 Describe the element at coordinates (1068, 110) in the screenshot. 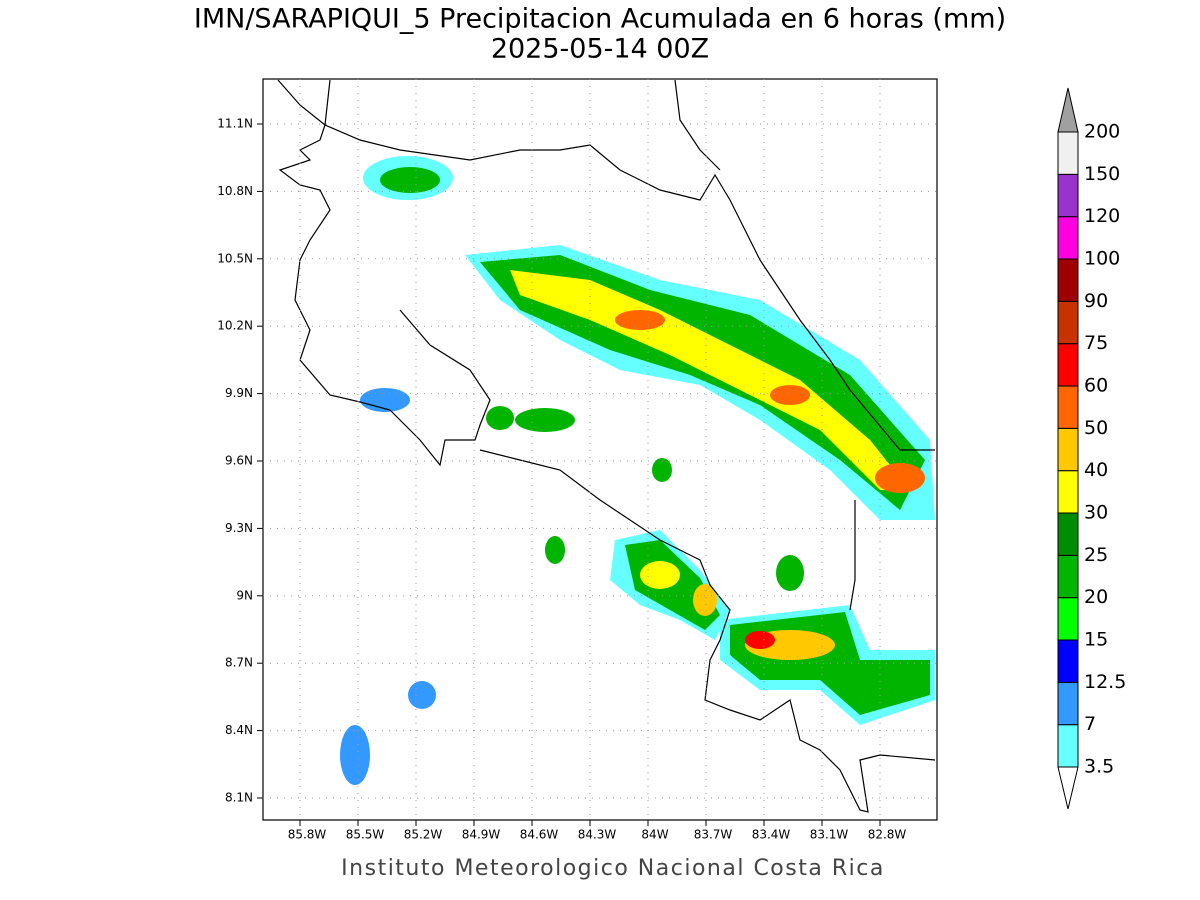

I see `colorbar-over` at that location.